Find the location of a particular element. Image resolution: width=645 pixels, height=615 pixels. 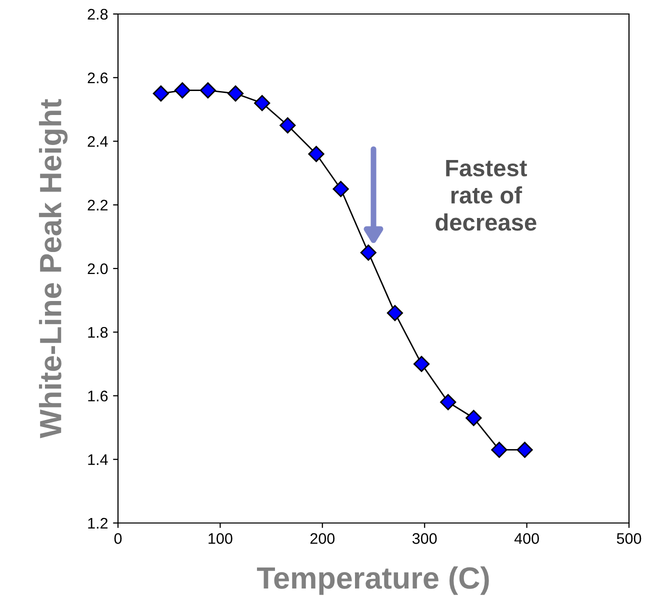

y-tick-label: 2.8 is located at coordinates (98, 14).